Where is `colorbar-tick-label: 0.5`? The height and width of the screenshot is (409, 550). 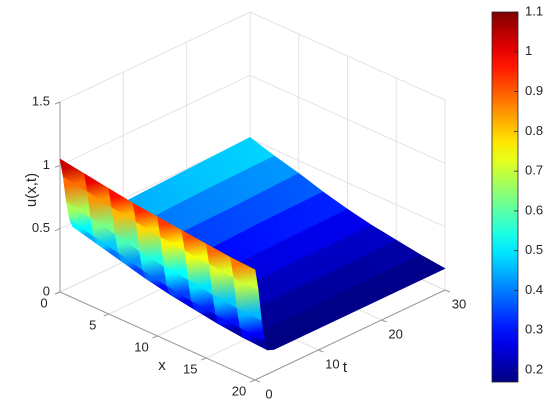 colorbar-tick-label: 0.5 is located at coordinates (534, 249).